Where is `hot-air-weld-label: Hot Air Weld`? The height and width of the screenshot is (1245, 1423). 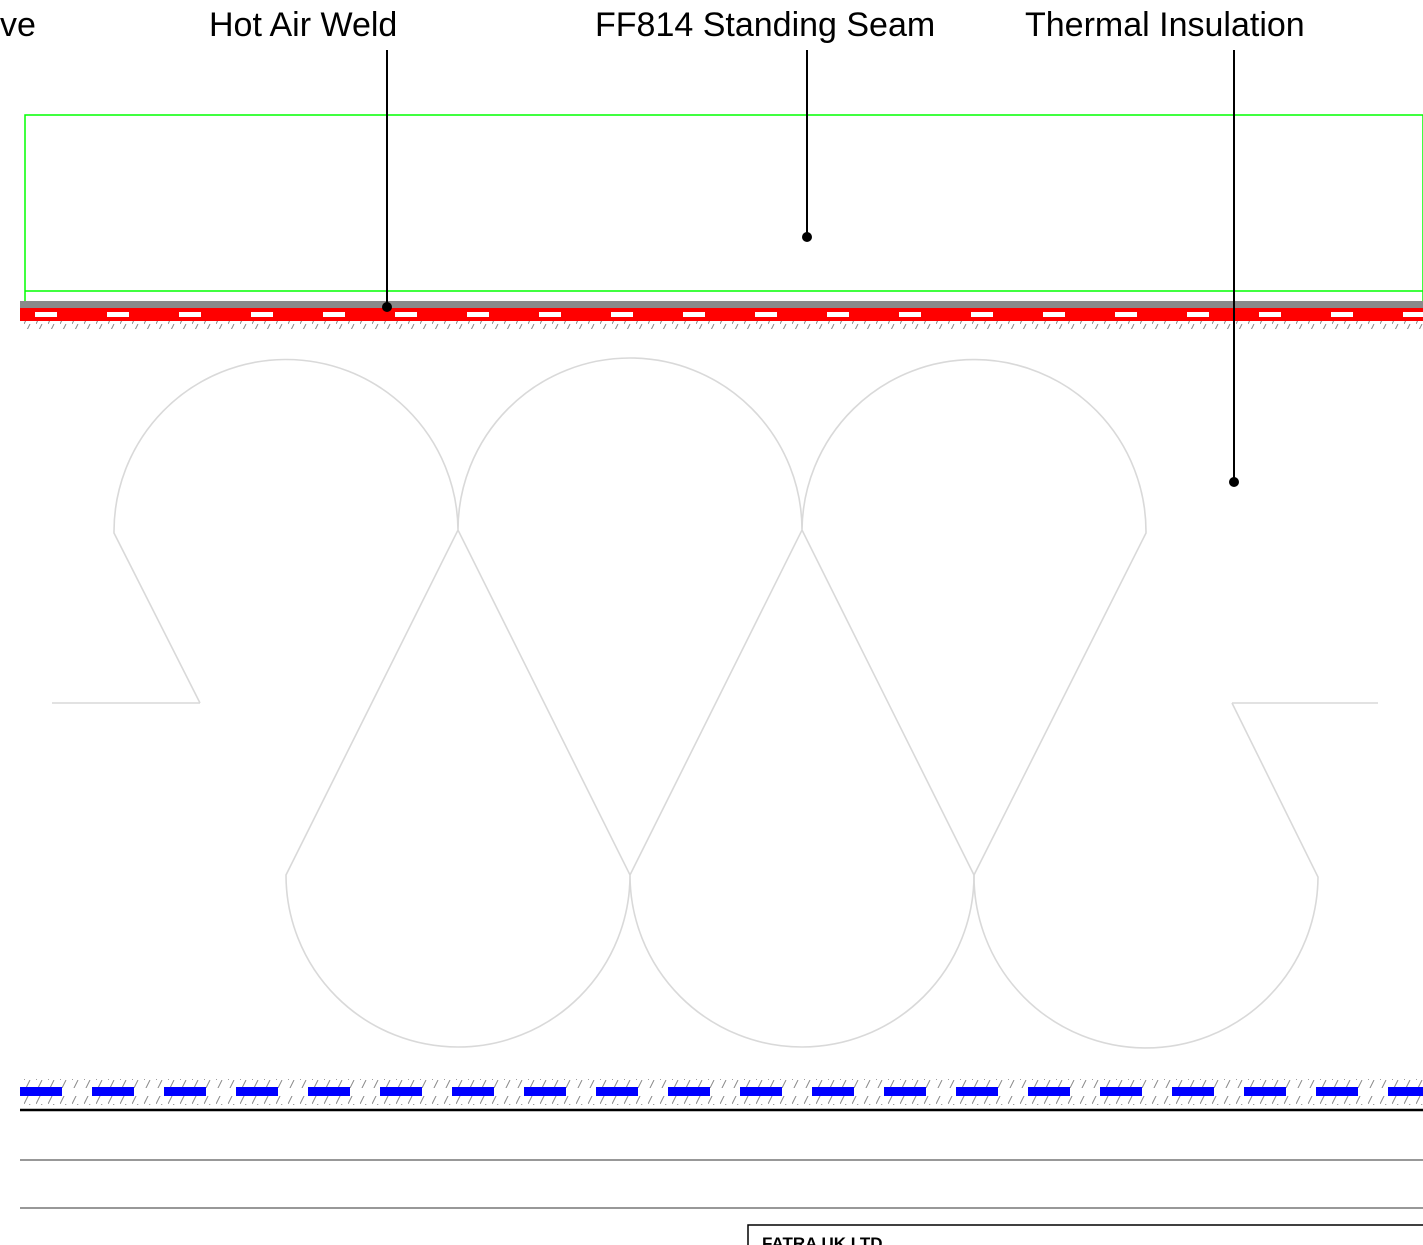
hot-air-weld-label: Hot Air Weld is located at coordinates (303, 25).